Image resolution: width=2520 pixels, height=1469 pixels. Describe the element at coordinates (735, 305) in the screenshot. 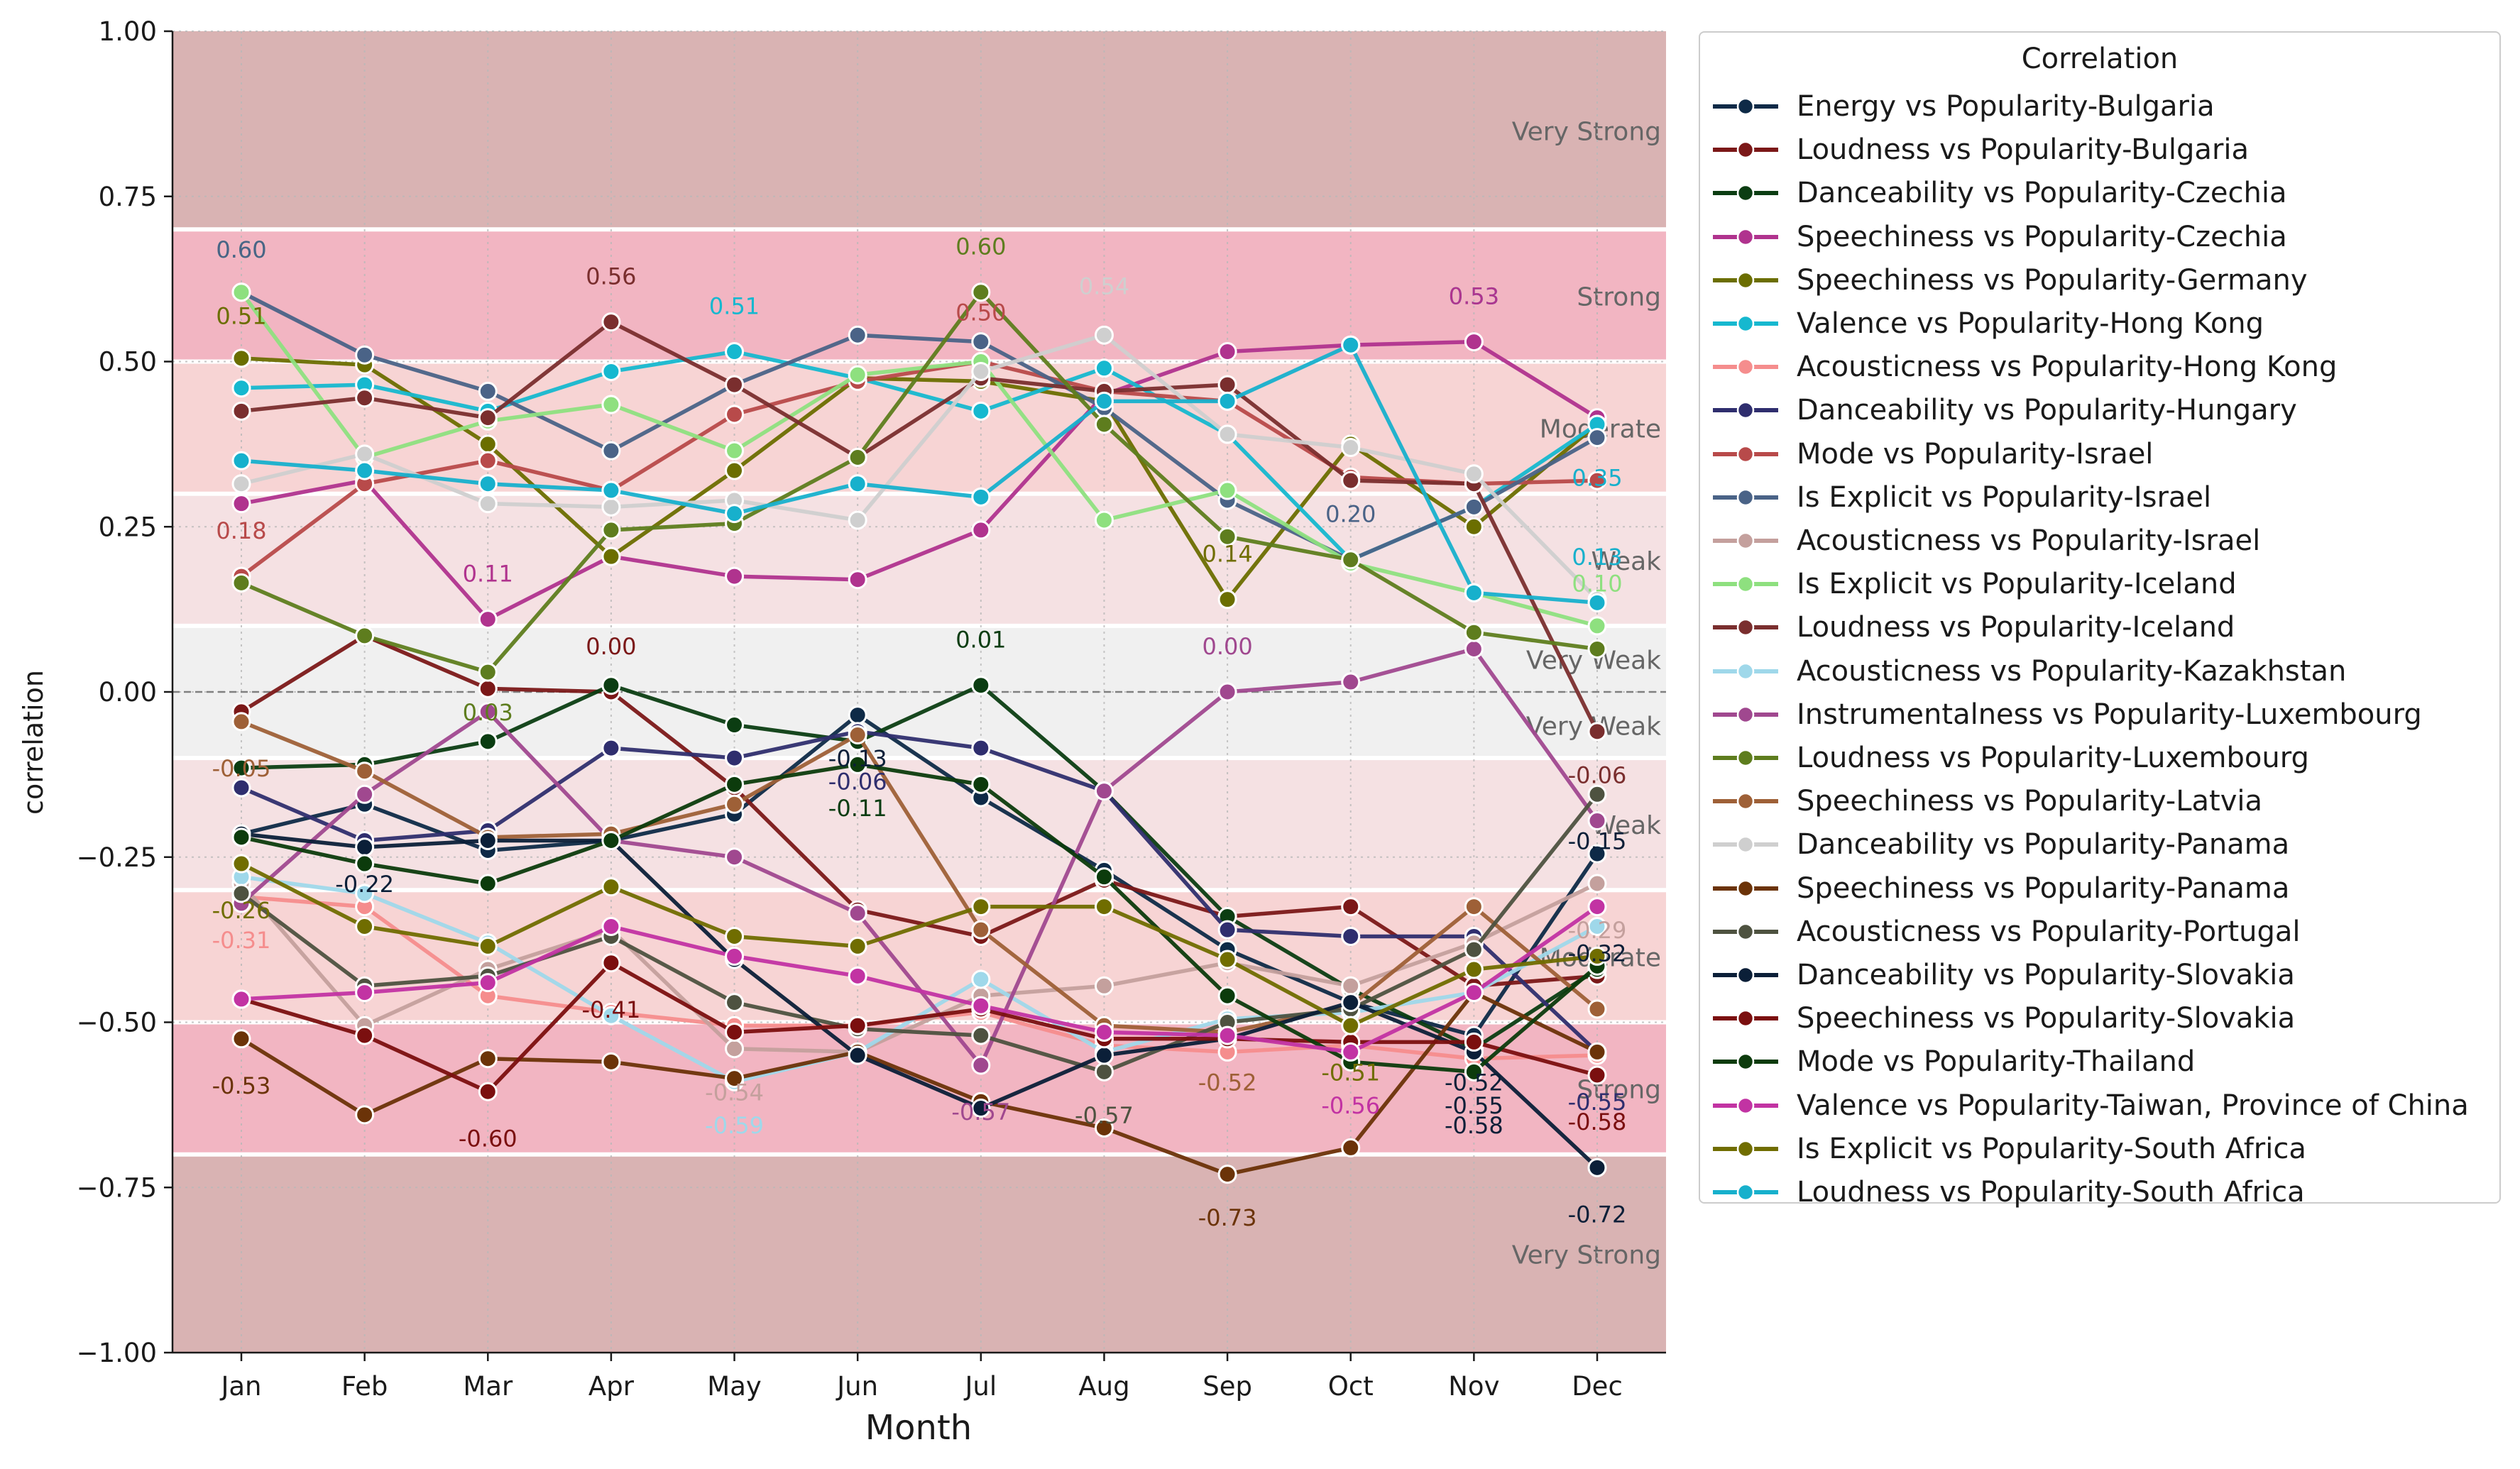

I see `data-label-15: 0.51` at that location.